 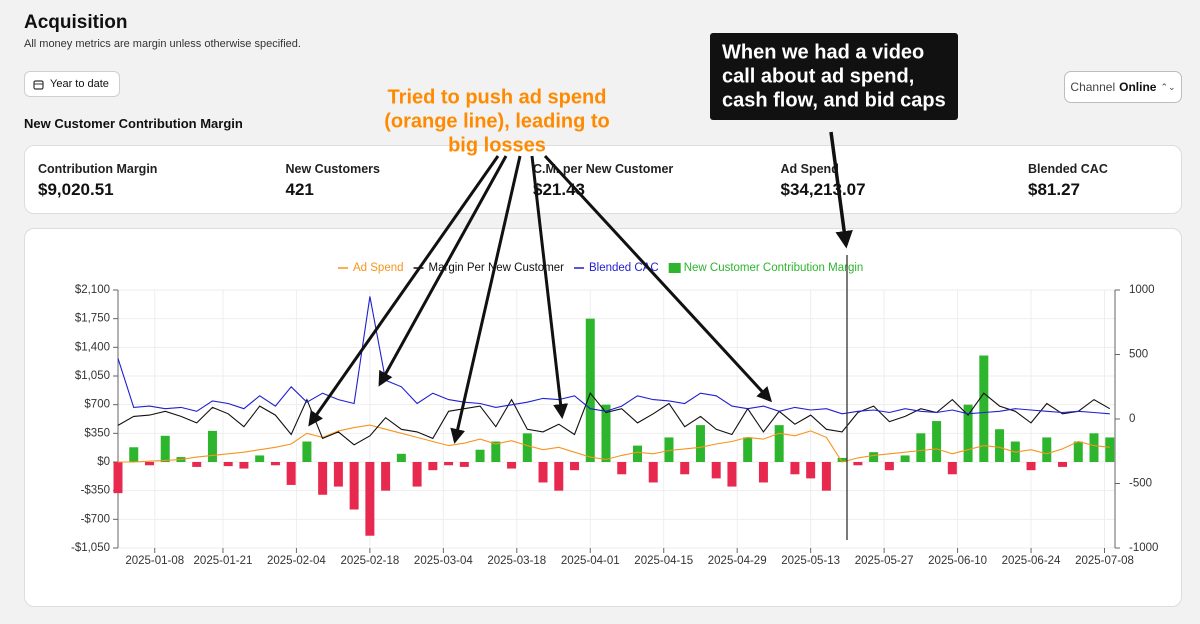 I want to click on legend-swatch, so click(x=674, y=268).